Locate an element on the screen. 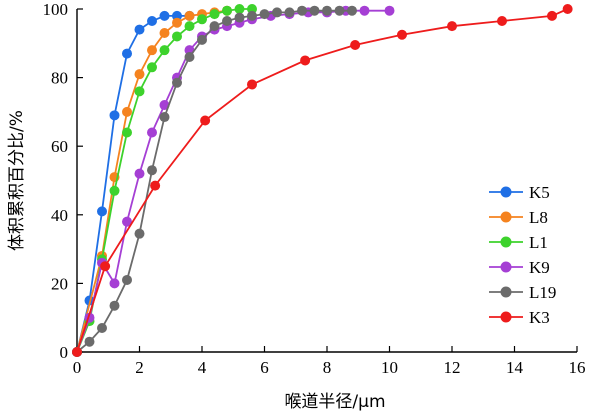  legend-item: L1 is located at coordinates (518, 242).